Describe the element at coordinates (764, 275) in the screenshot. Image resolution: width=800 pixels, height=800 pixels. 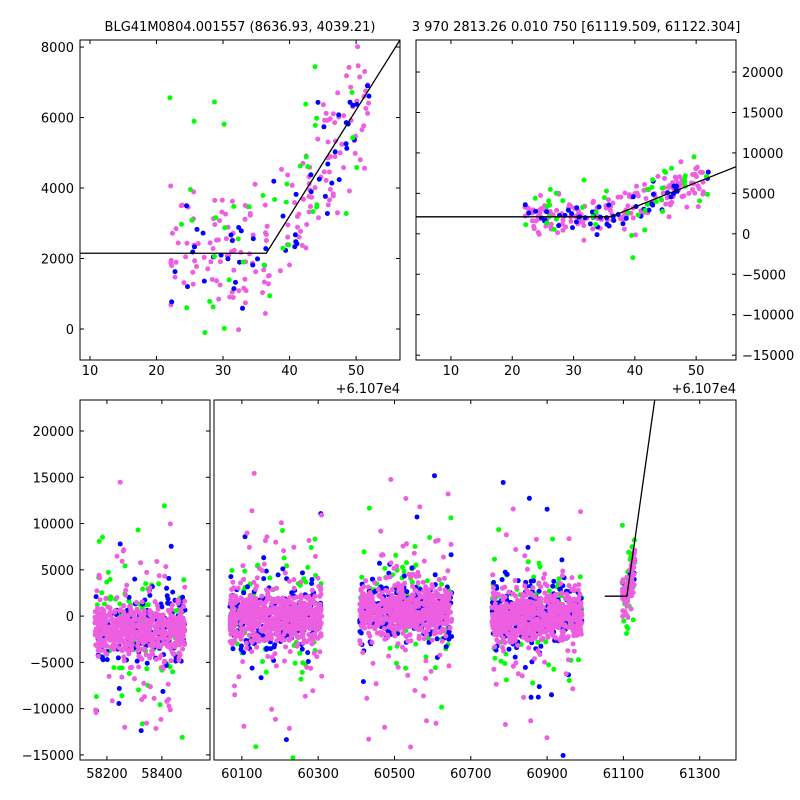
I see `panel-right-ytick-label: −5000` at that location.